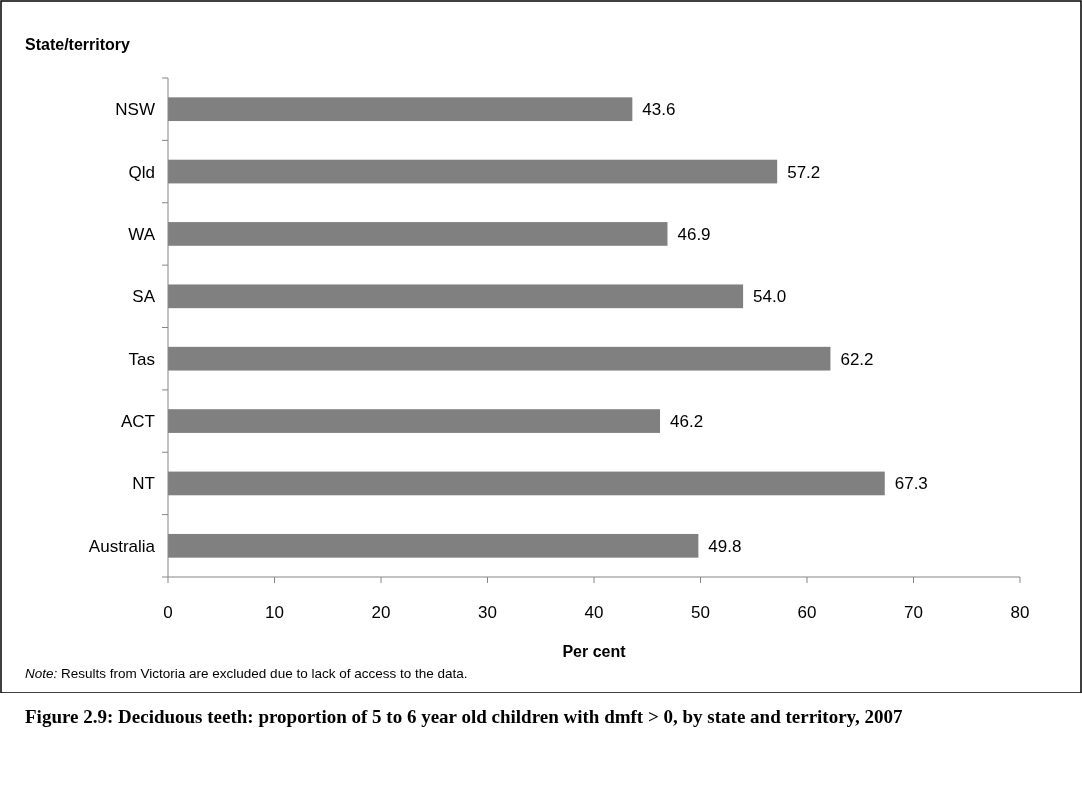 The width and height of the screenshot is (1082, 789). What do you see at coordinates (804, 172) in the screenshot?
I see `data-label: 57.2` at bounding box center [804, 172].